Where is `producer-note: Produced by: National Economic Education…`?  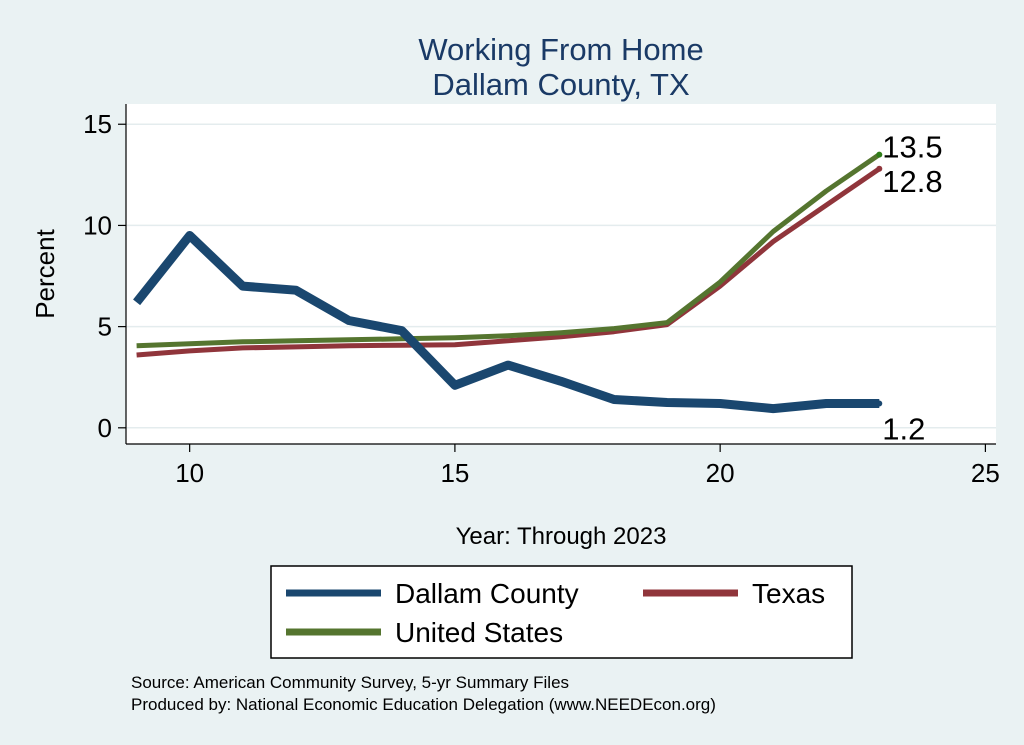
producer-note: Produced by: National Economic Education… is located at coordinates (423, 704).